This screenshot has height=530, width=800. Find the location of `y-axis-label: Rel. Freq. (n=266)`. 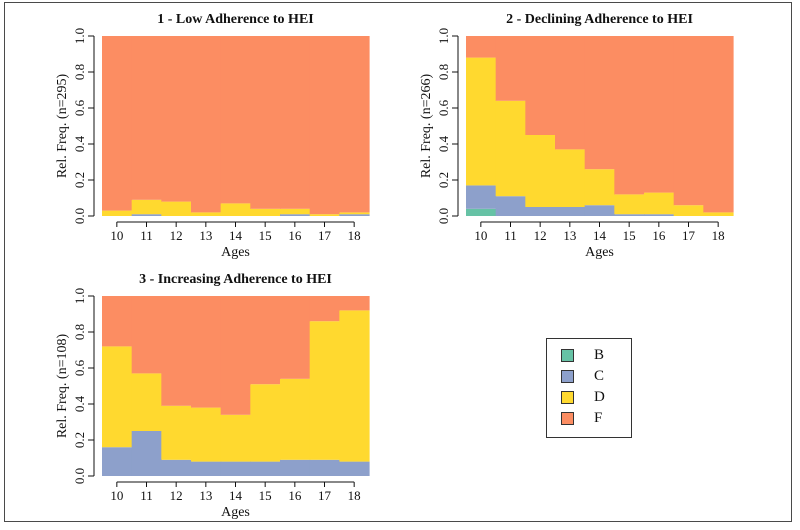

y-axis-label: Rel. Freq. (n=266) is located at coordinates (426, 126).